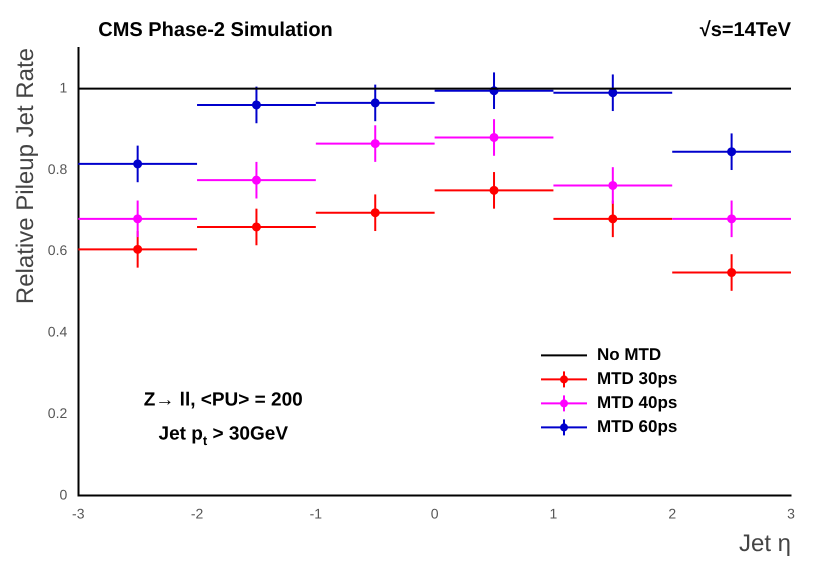 The image size is (815, 574). I want to click on x-tick-label: -2, so click(197, 514).